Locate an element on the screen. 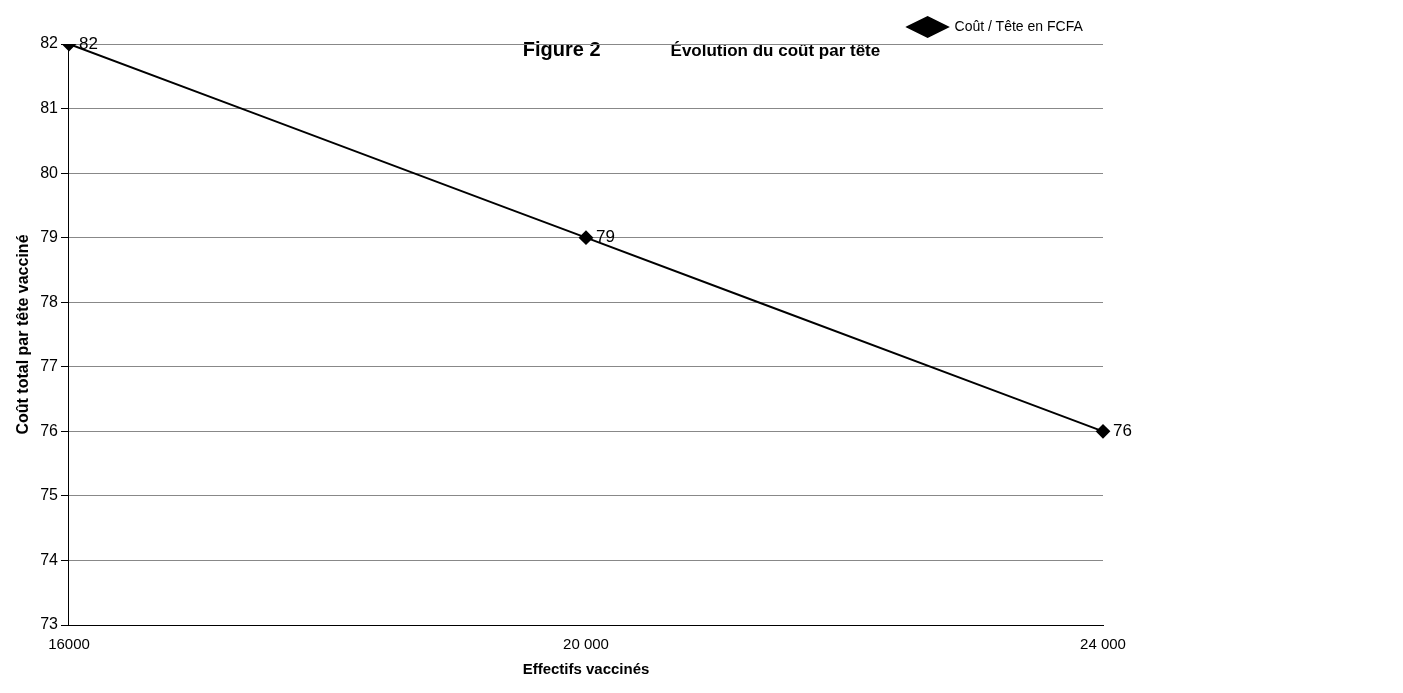 Image resolution: width=1403 pixels, height=693 pixels. data-label: 82 is located at coordinates (88, 43).